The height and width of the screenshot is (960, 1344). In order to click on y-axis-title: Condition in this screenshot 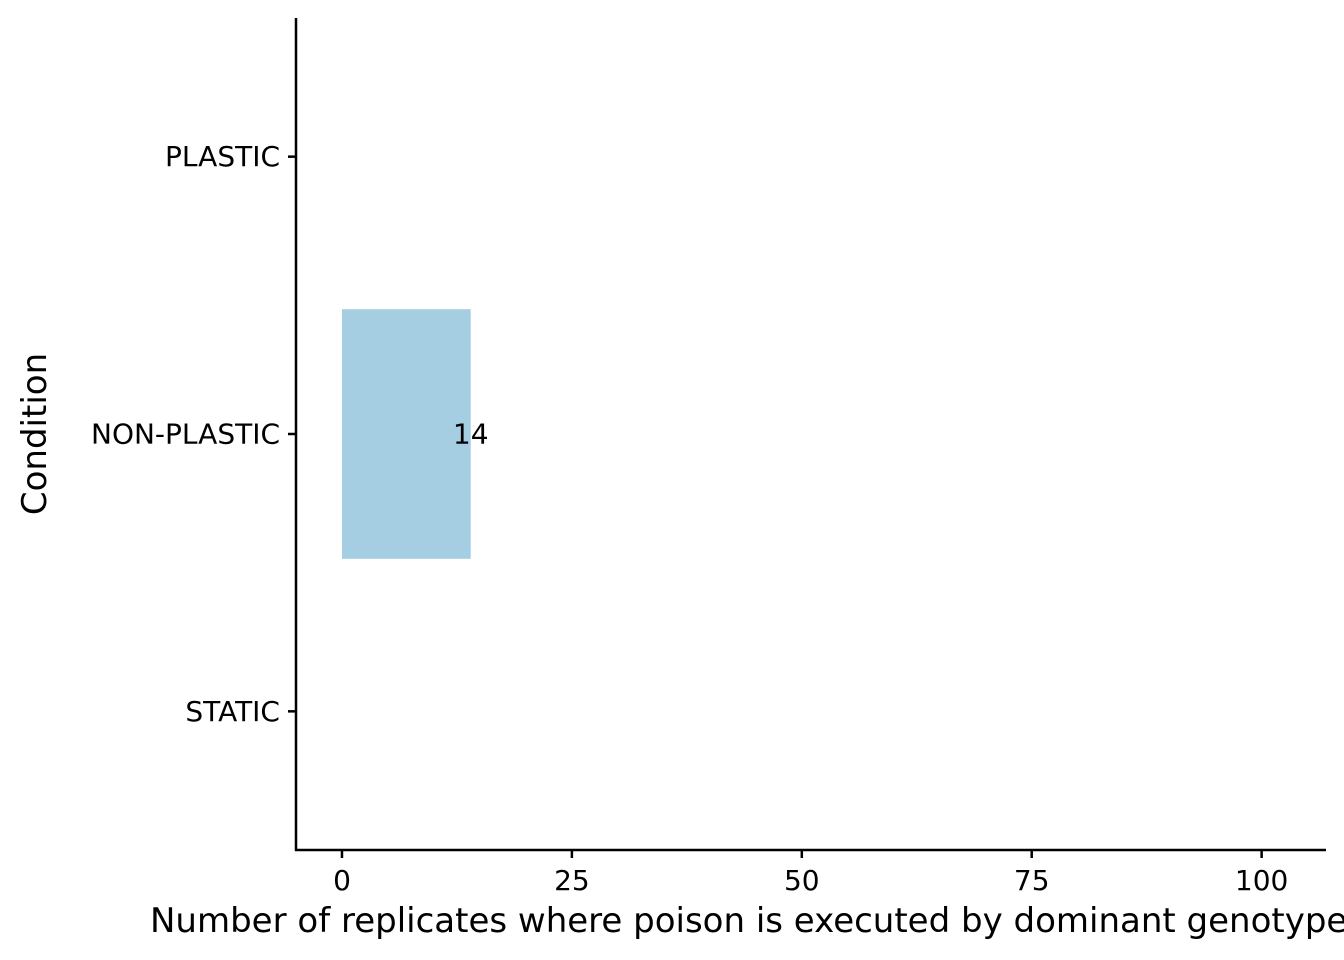, I will do `click(35, 434)`.